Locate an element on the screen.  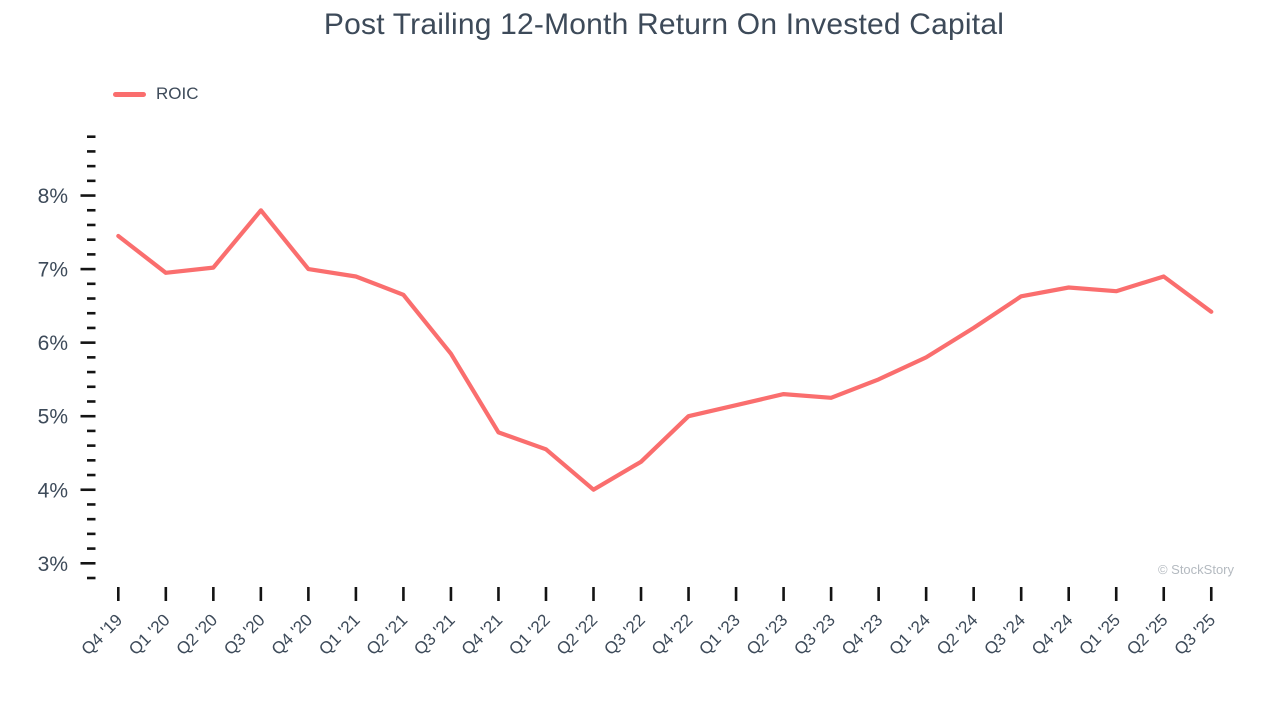
y-tick-label: 8% is located at coordinates (53, 196).